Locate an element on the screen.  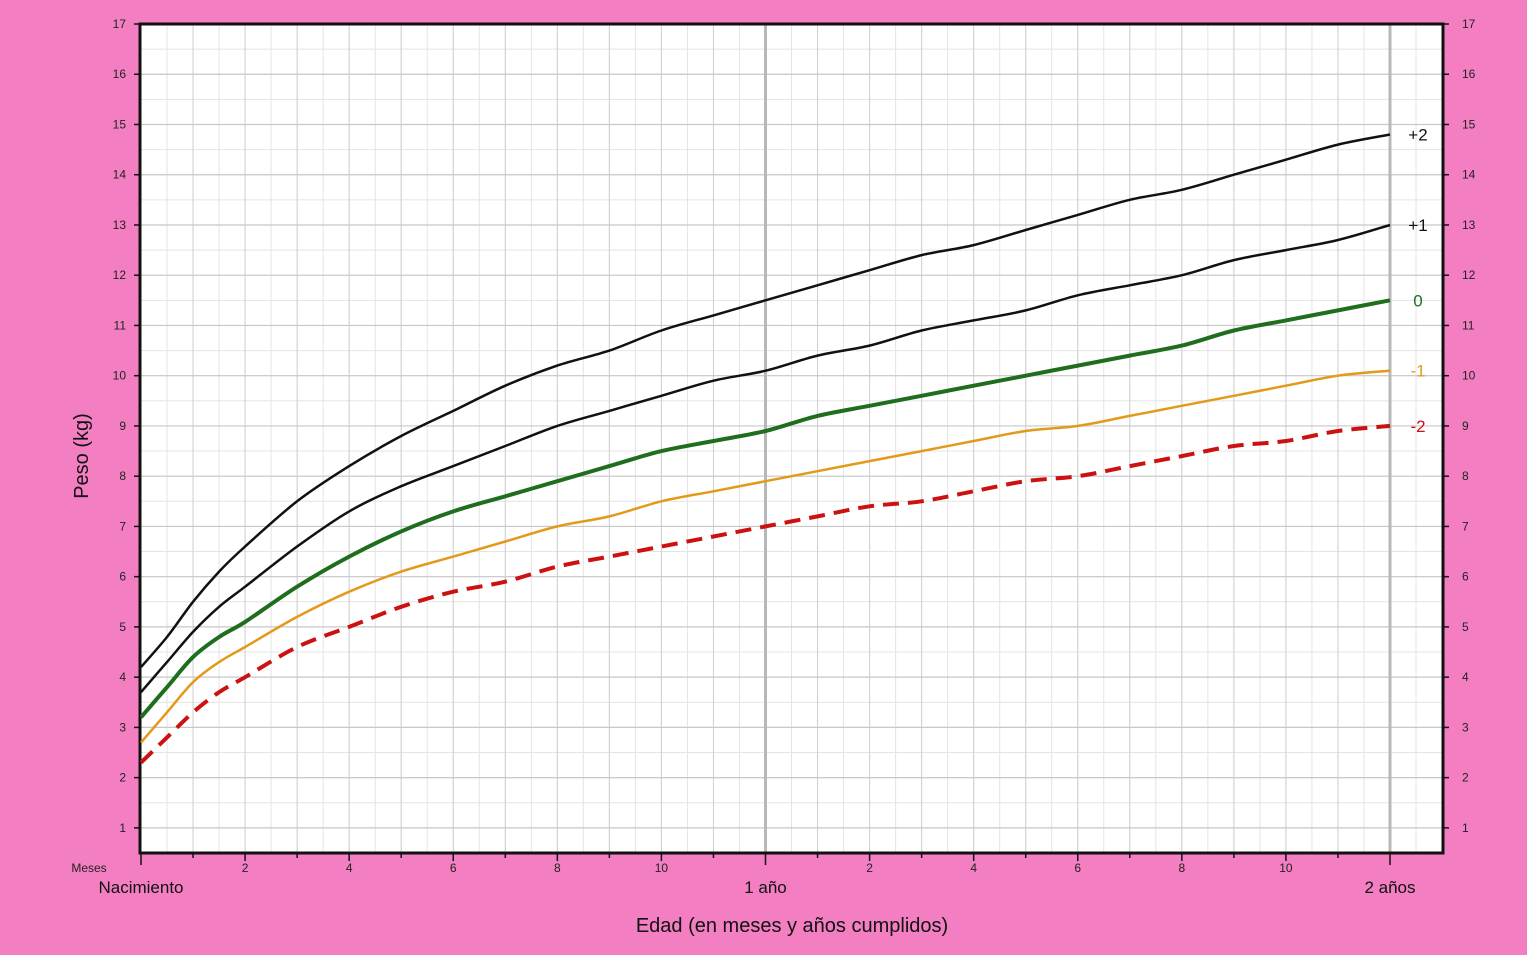
series-label: -1 is located at coordinates (1417, 371).